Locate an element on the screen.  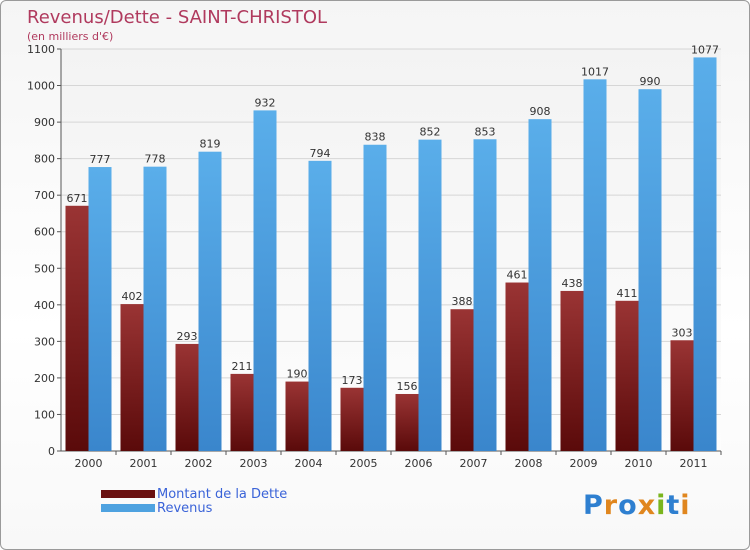
bar-revenue-2000 is located at coordinates (100, 309).